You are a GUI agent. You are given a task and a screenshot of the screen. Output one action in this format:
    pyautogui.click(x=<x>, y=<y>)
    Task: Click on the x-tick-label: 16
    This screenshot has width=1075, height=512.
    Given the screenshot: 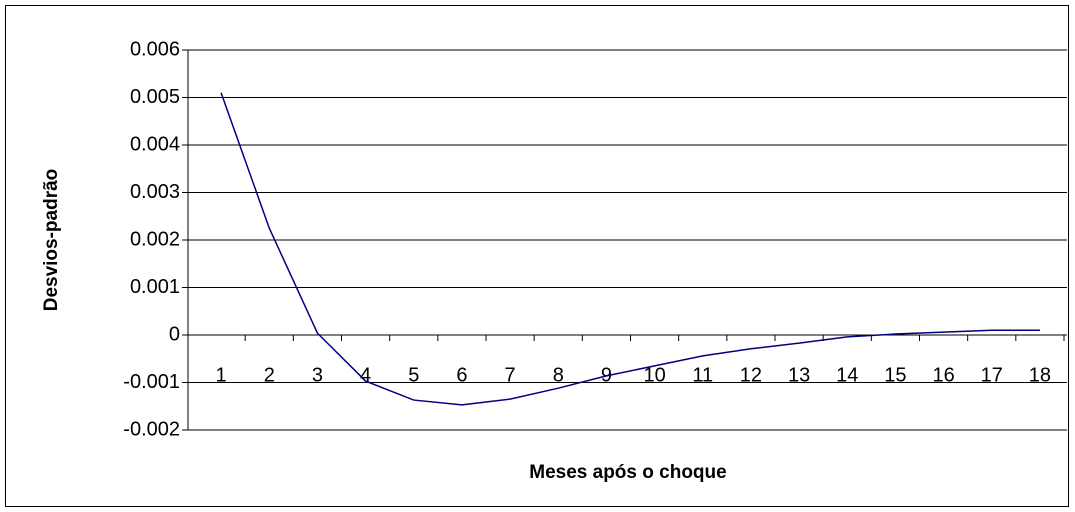 What is the action you would take?
    pyautogui.click(x=943, y=375)
    